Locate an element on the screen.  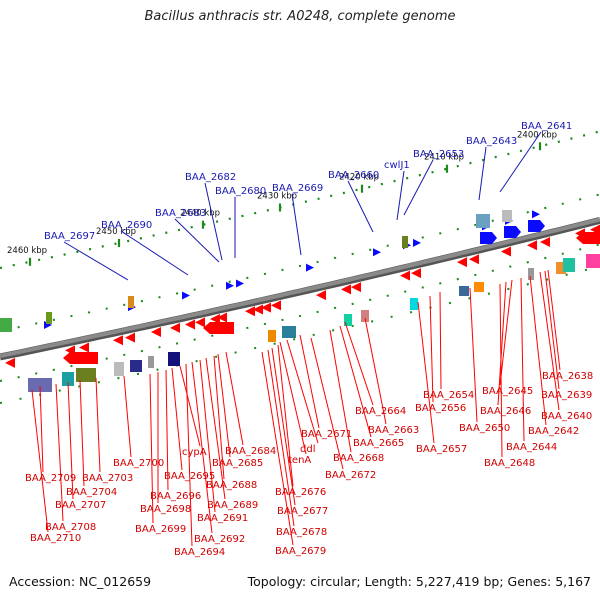
bottom-gene-label: BAA_2678 is located at coordinates (301, 532).